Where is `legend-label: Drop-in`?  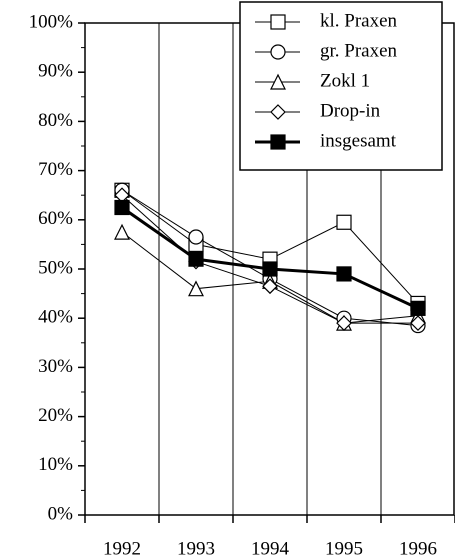 legend-label: Drop-in is located at coordinates (350, 110).